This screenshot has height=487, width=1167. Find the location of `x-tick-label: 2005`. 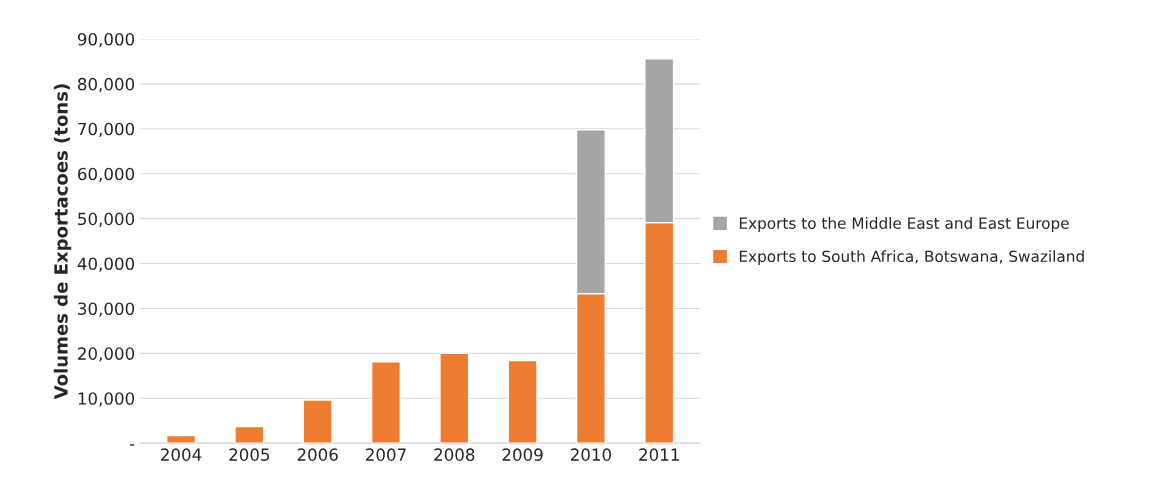

x-tick-label: 2005 is located at coordinates (249, 454).